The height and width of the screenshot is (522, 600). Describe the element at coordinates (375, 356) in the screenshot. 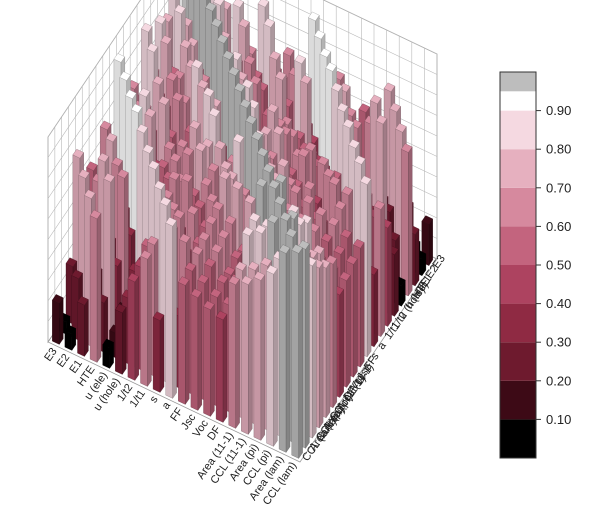

I see `y-tick-label: s` at that location.